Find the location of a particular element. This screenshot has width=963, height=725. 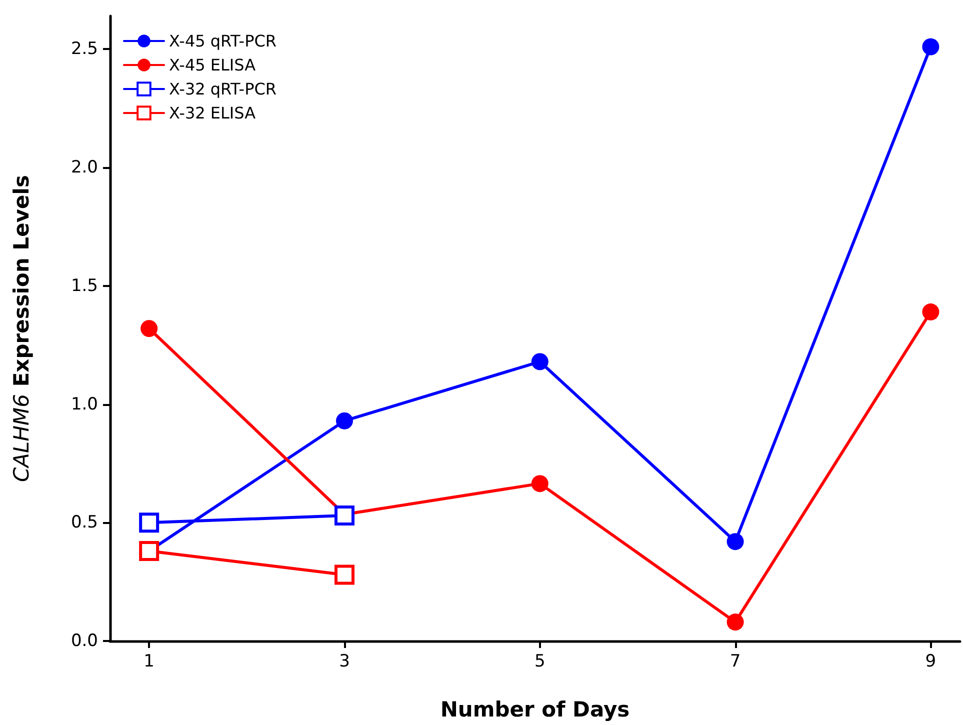

x-tick-label: 7 is located at coordinates (735, 662).